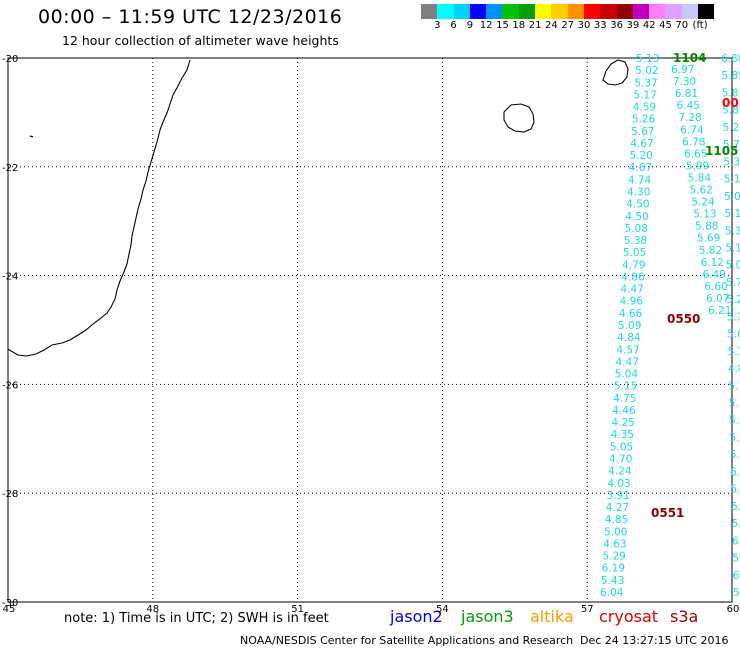 This screenshot has height=650, width=740. I want to click on track-c-wave-height: 5.89, so click(731, 111).